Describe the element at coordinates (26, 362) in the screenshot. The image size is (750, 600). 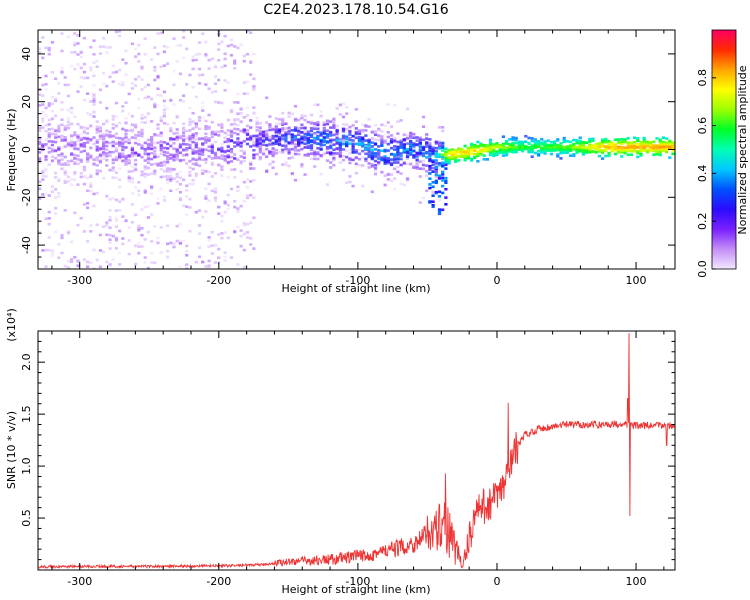
I see `y-tick-label: 2.0` at that location.